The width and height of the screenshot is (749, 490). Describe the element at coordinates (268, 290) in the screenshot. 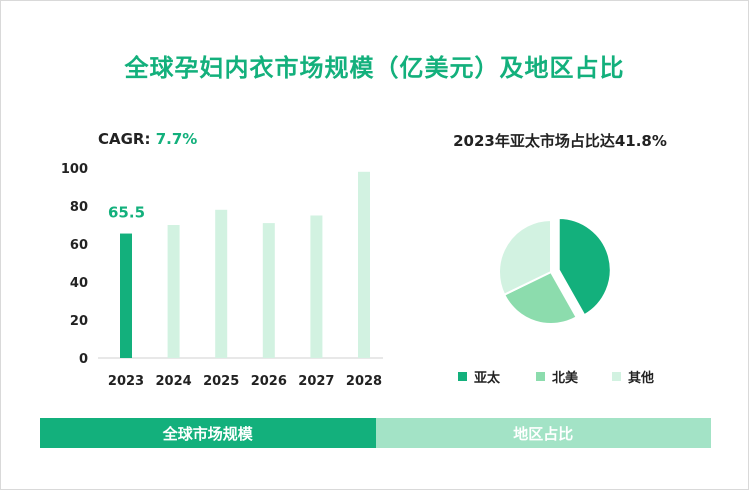

I see `bar-2026` at that location.